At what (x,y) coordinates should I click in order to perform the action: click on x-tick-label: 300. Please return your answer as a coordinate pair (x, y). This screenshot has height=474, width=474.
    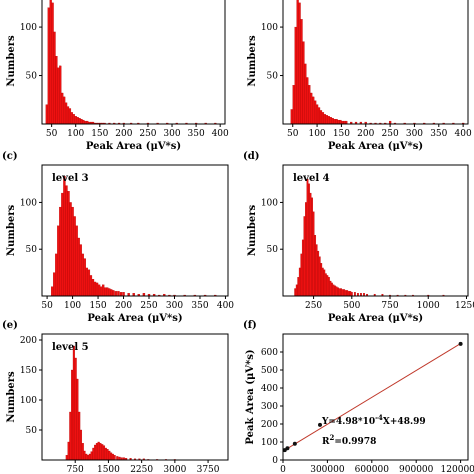
    Looking at the image, I should click on (414, 134).